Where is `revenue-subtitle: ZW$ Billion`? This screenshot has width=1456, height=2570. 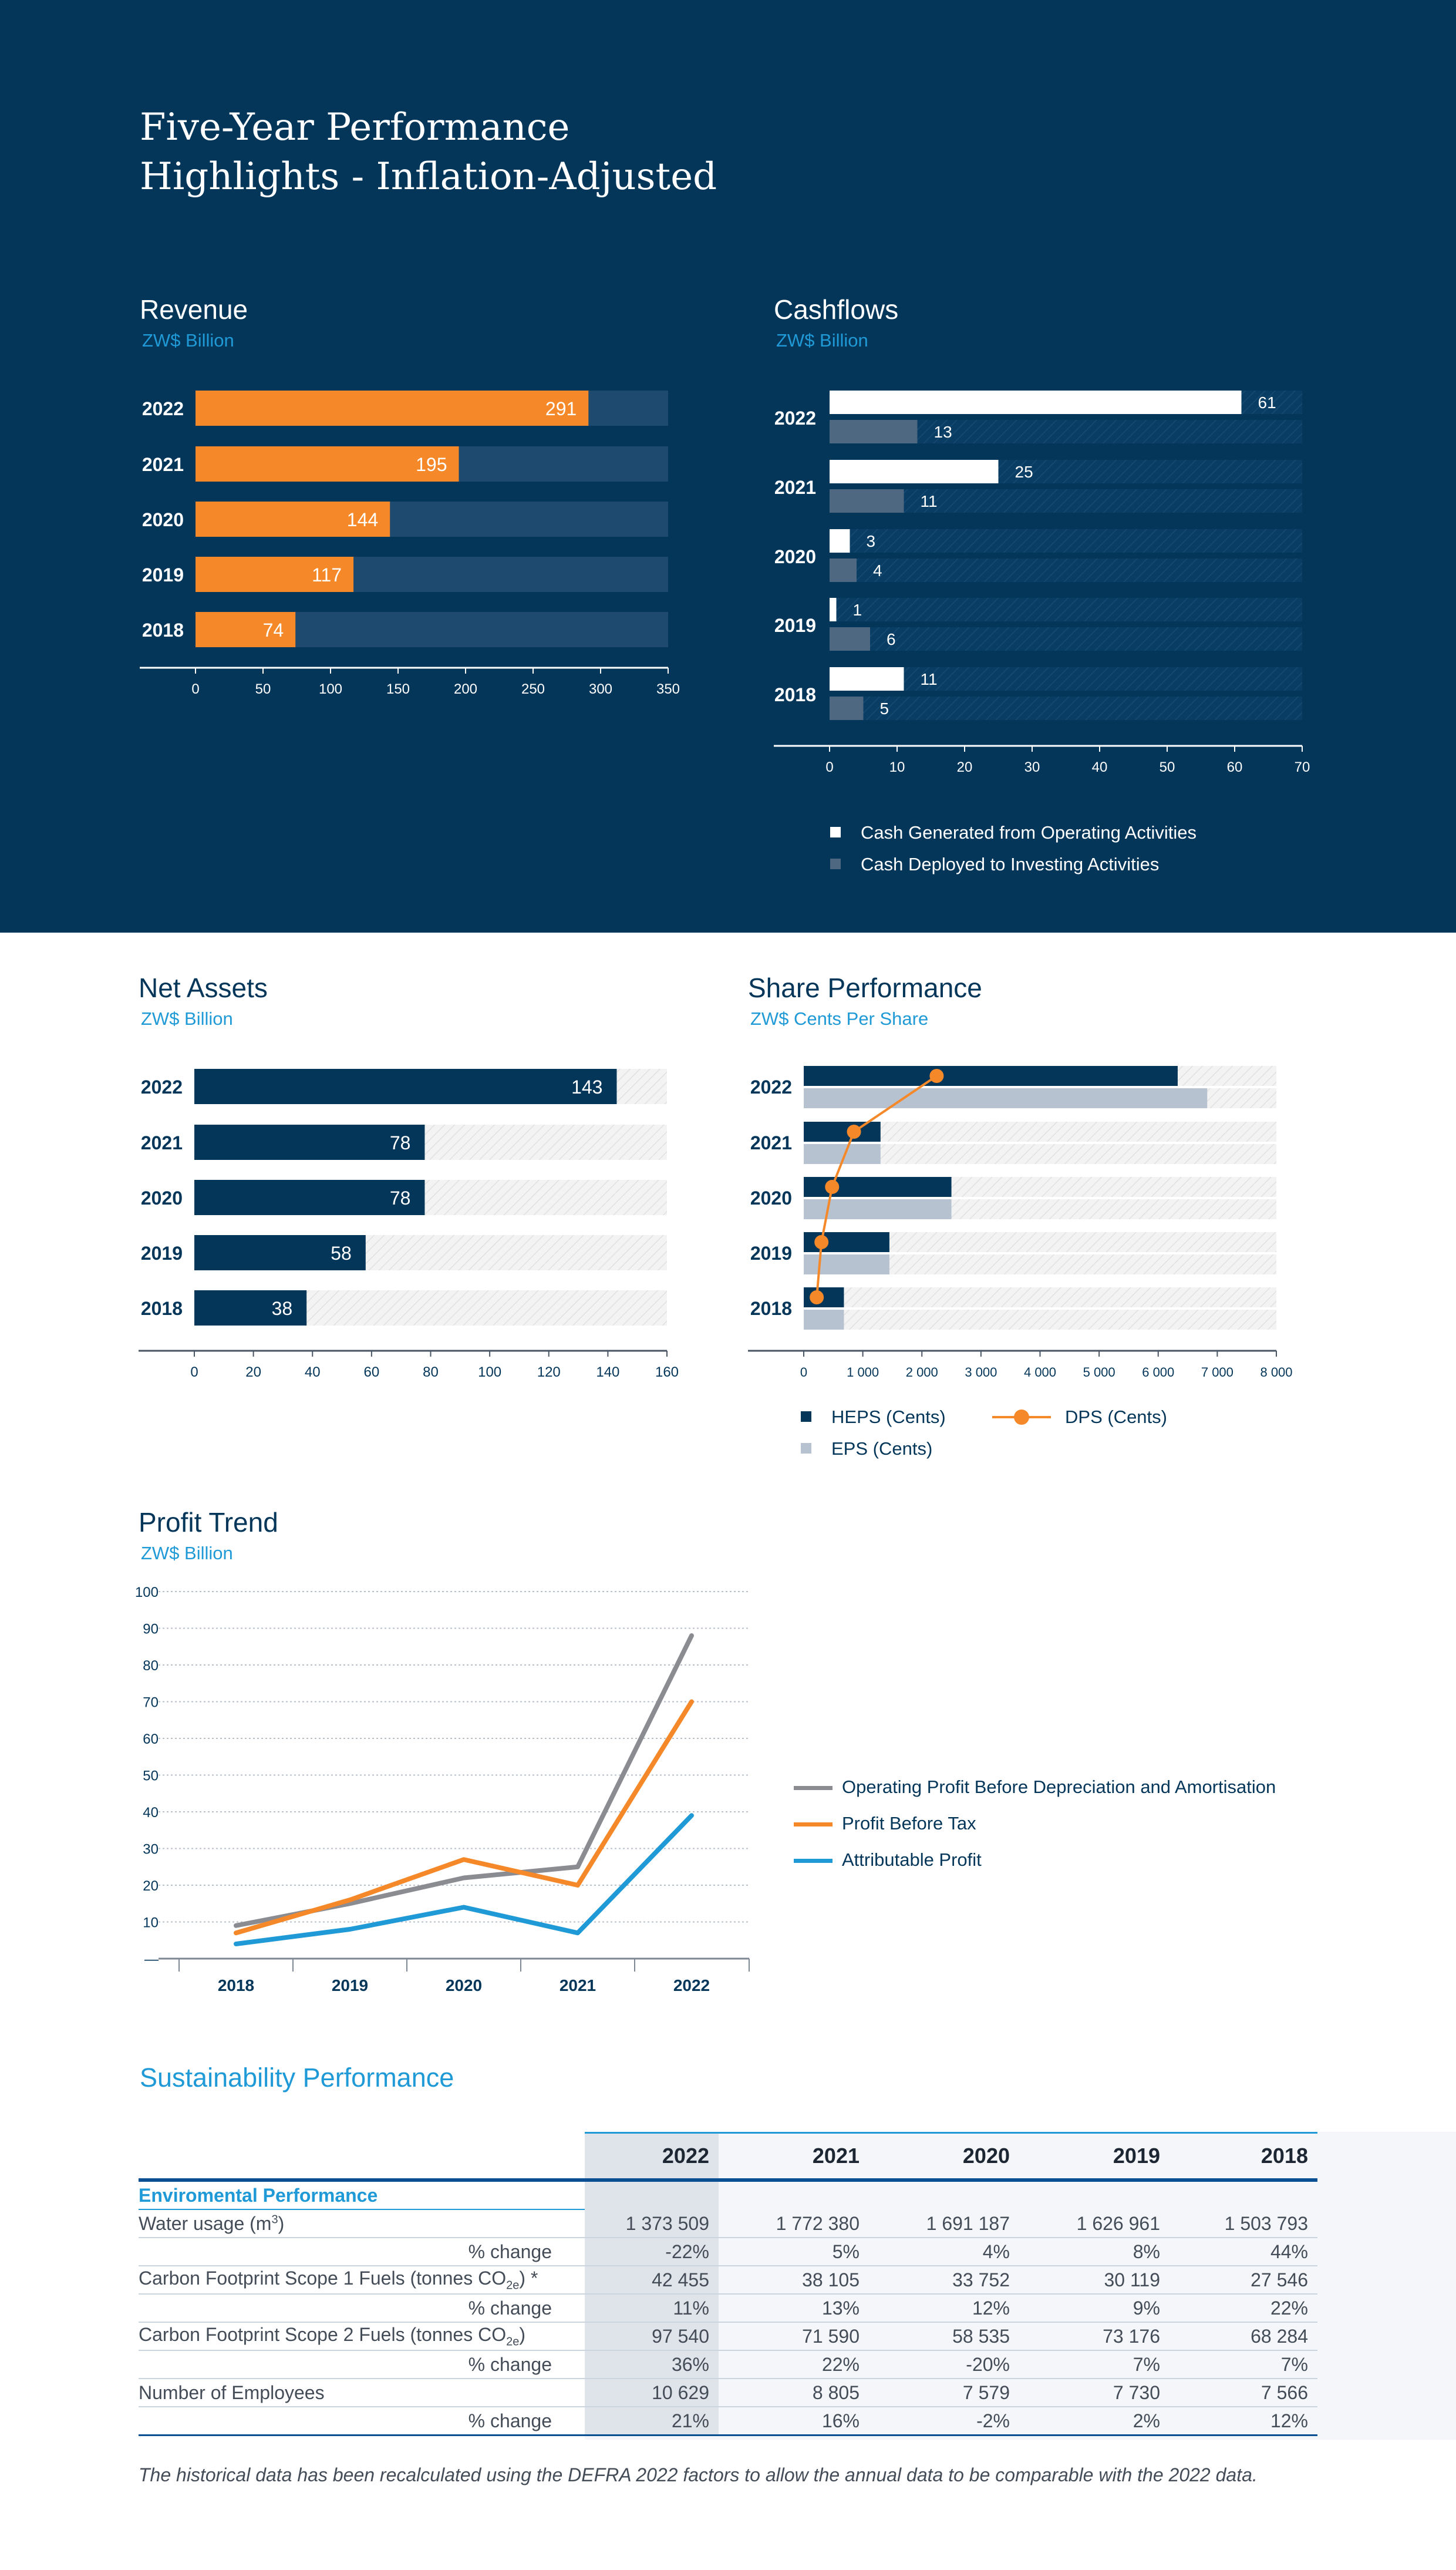 revenue-subtitle: ZW$ Billion is located at coordinates (188, 340).